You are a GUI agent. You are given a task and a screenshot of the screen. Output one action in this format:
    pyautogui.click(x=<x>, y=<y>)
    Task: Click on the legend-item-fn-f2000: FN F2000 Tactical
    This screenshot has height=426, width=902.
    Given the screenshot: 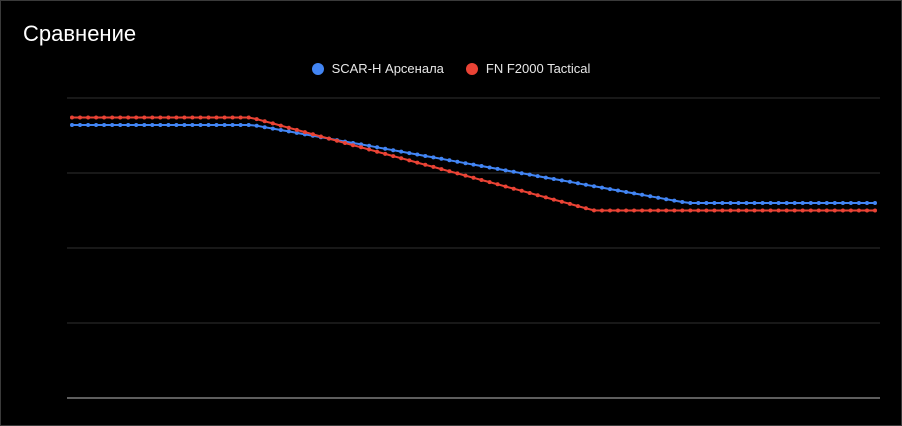 What is the action you would take?
    pyautogui.click(x=527, y=68)
    